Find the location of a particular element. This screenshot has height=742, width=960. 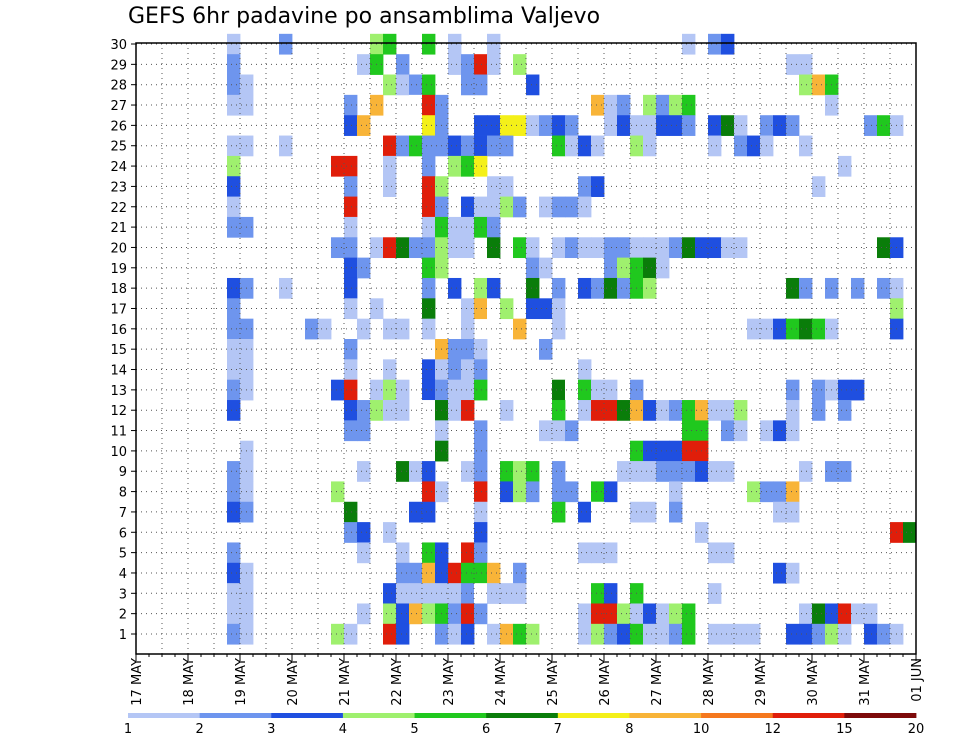

y-tick-label: 11 is located at coordinates (118, 432).